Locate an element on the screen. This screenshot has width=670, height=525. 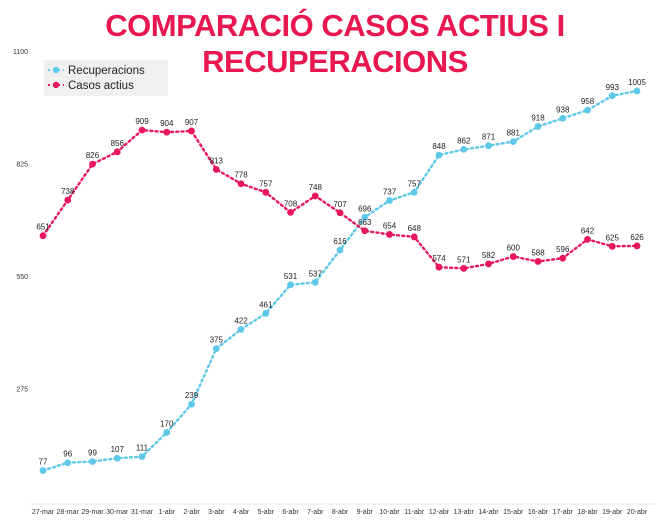
x-tick-label: 29-mar is located at coordinates (92, 512).